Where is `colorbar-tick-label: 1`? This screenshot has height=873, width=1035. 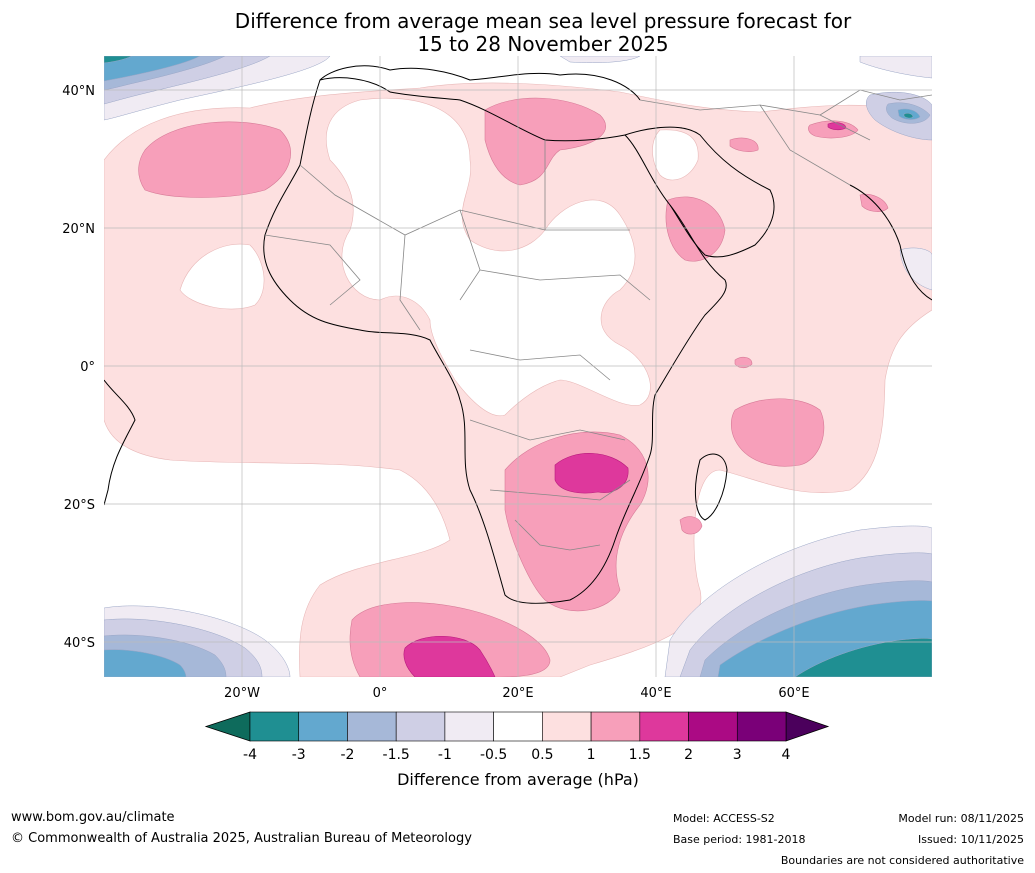
colorbar-tick-label: 1 is located at coordinates (591, 755).